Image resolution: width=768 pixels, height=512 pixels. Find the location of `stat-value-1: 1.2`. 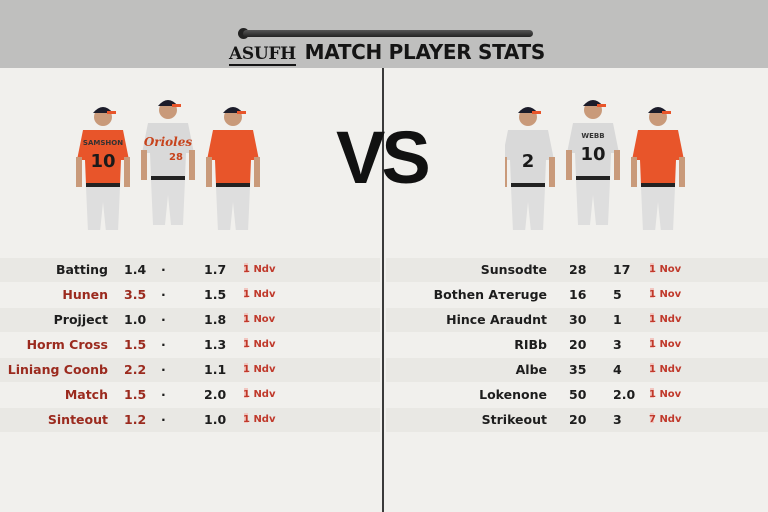

stat-value-1: 1.2 is located at coordinates (135, 419).